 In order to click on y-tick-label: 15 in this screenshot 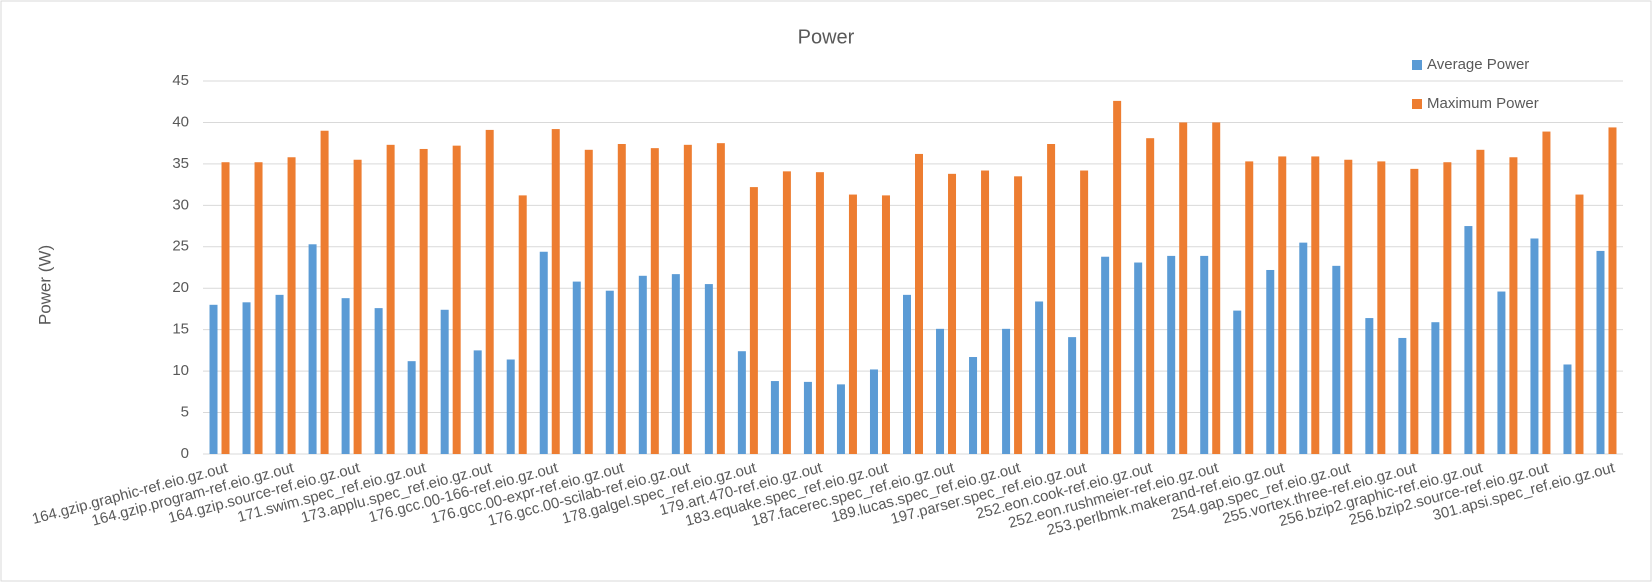, I will do `click(180, 329)`.